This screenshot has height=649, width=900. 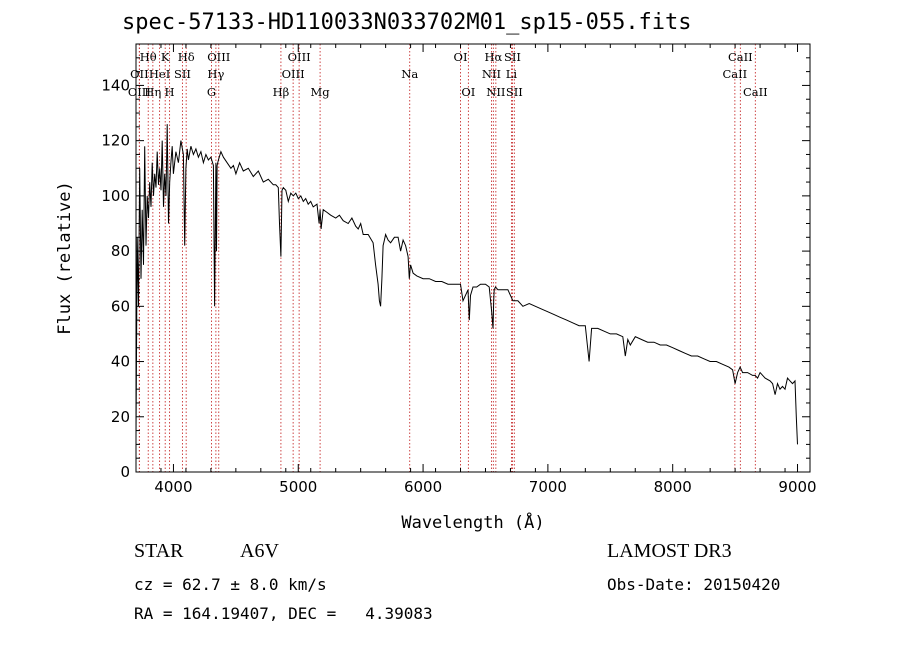 What do you see at coordinates (120, 306) in the screenshot?
I see `y-tick-label: 60` at bounding box center [120, 306].